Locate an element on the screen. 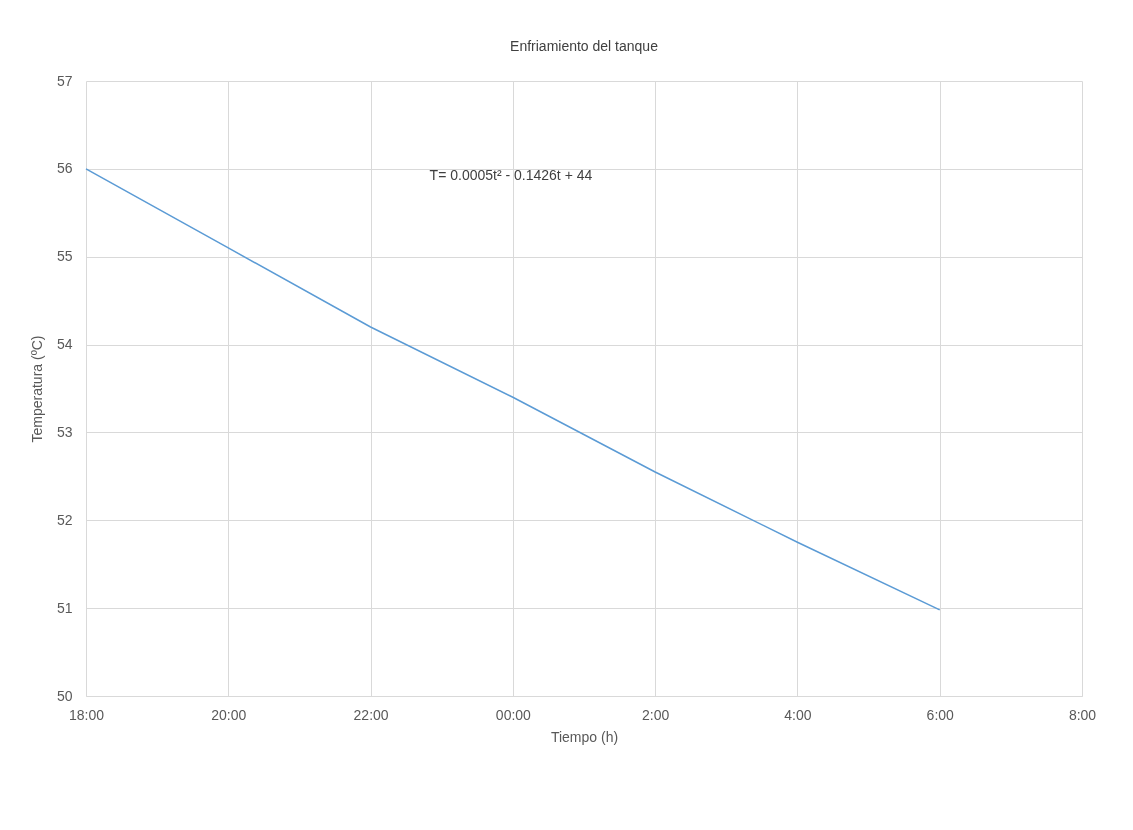 This screenshot has height=830, width=1133. y-tick-label: 50 is located at coordinates (64, 695).